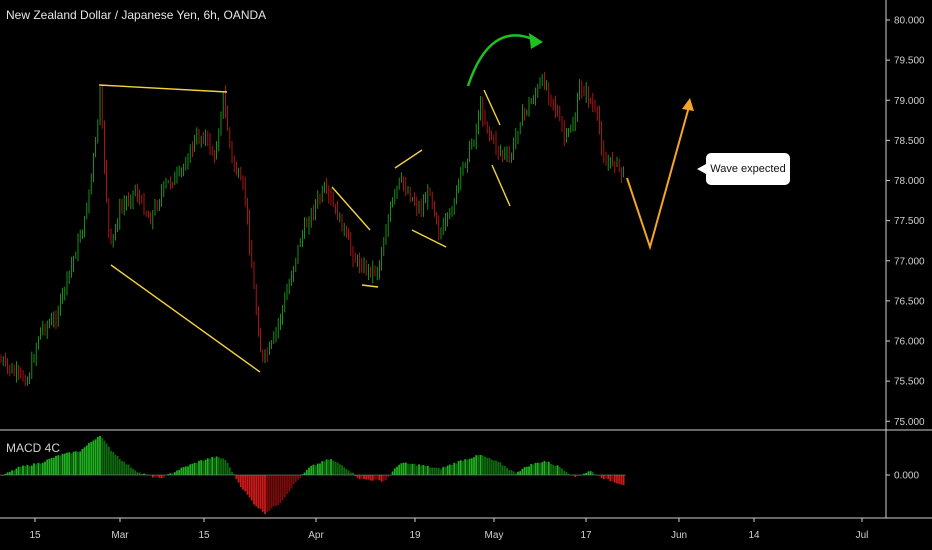  I want to click on x-tick-label: 15, so click(35, 535).